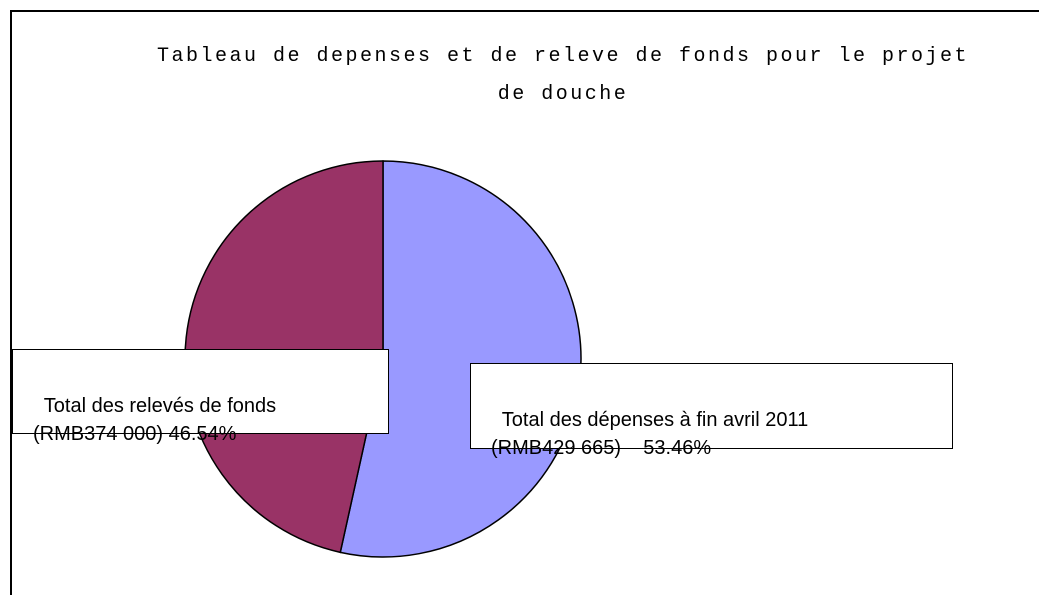  Describe the element at coordinates (556, 448) in the screenshot. I see `amount-label: (RMB429 665)` at that location.